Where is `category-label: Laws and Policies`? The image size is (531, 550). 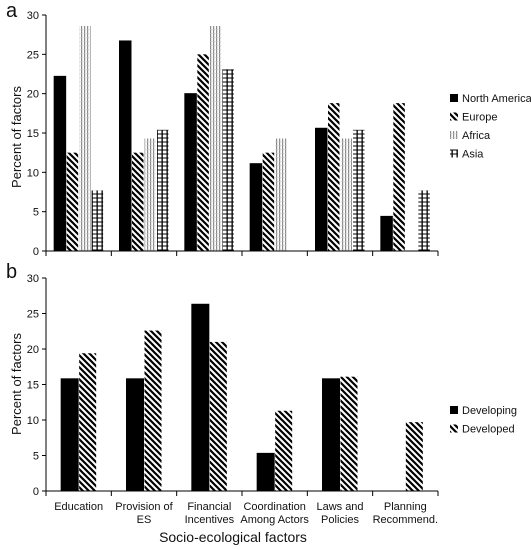 category-label: Laws and Policies is located at coordinates (339, 513).